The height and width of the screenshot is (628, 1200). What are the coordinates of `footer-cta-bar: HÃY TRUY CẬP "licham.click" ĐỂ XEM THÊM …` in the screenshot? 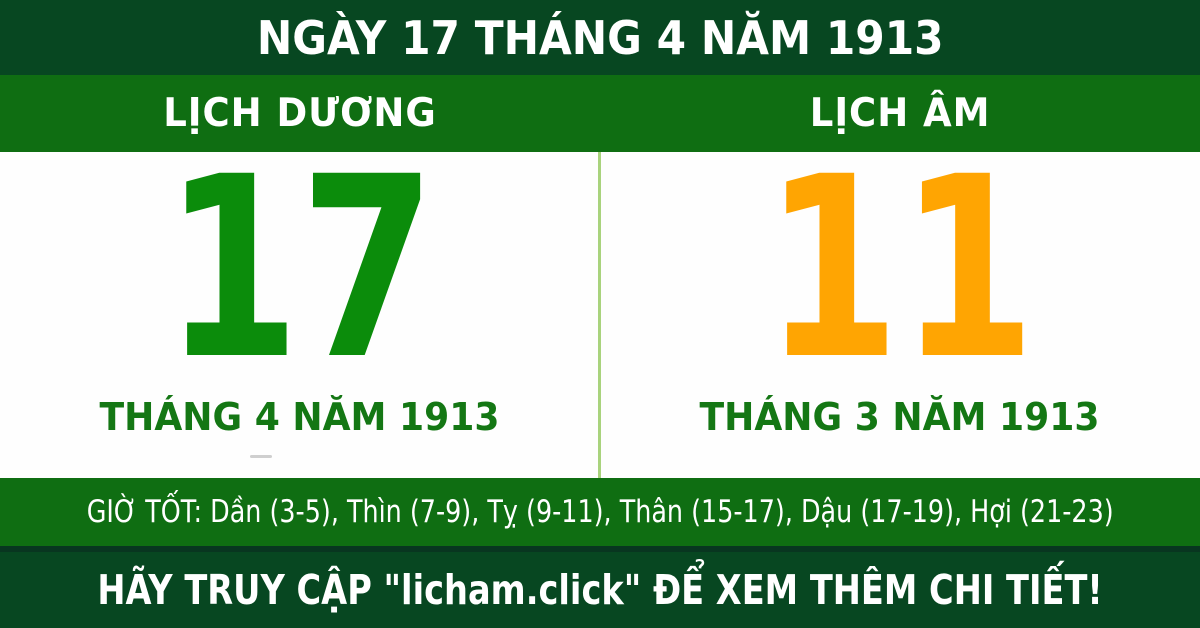 It's located at (600, 587).